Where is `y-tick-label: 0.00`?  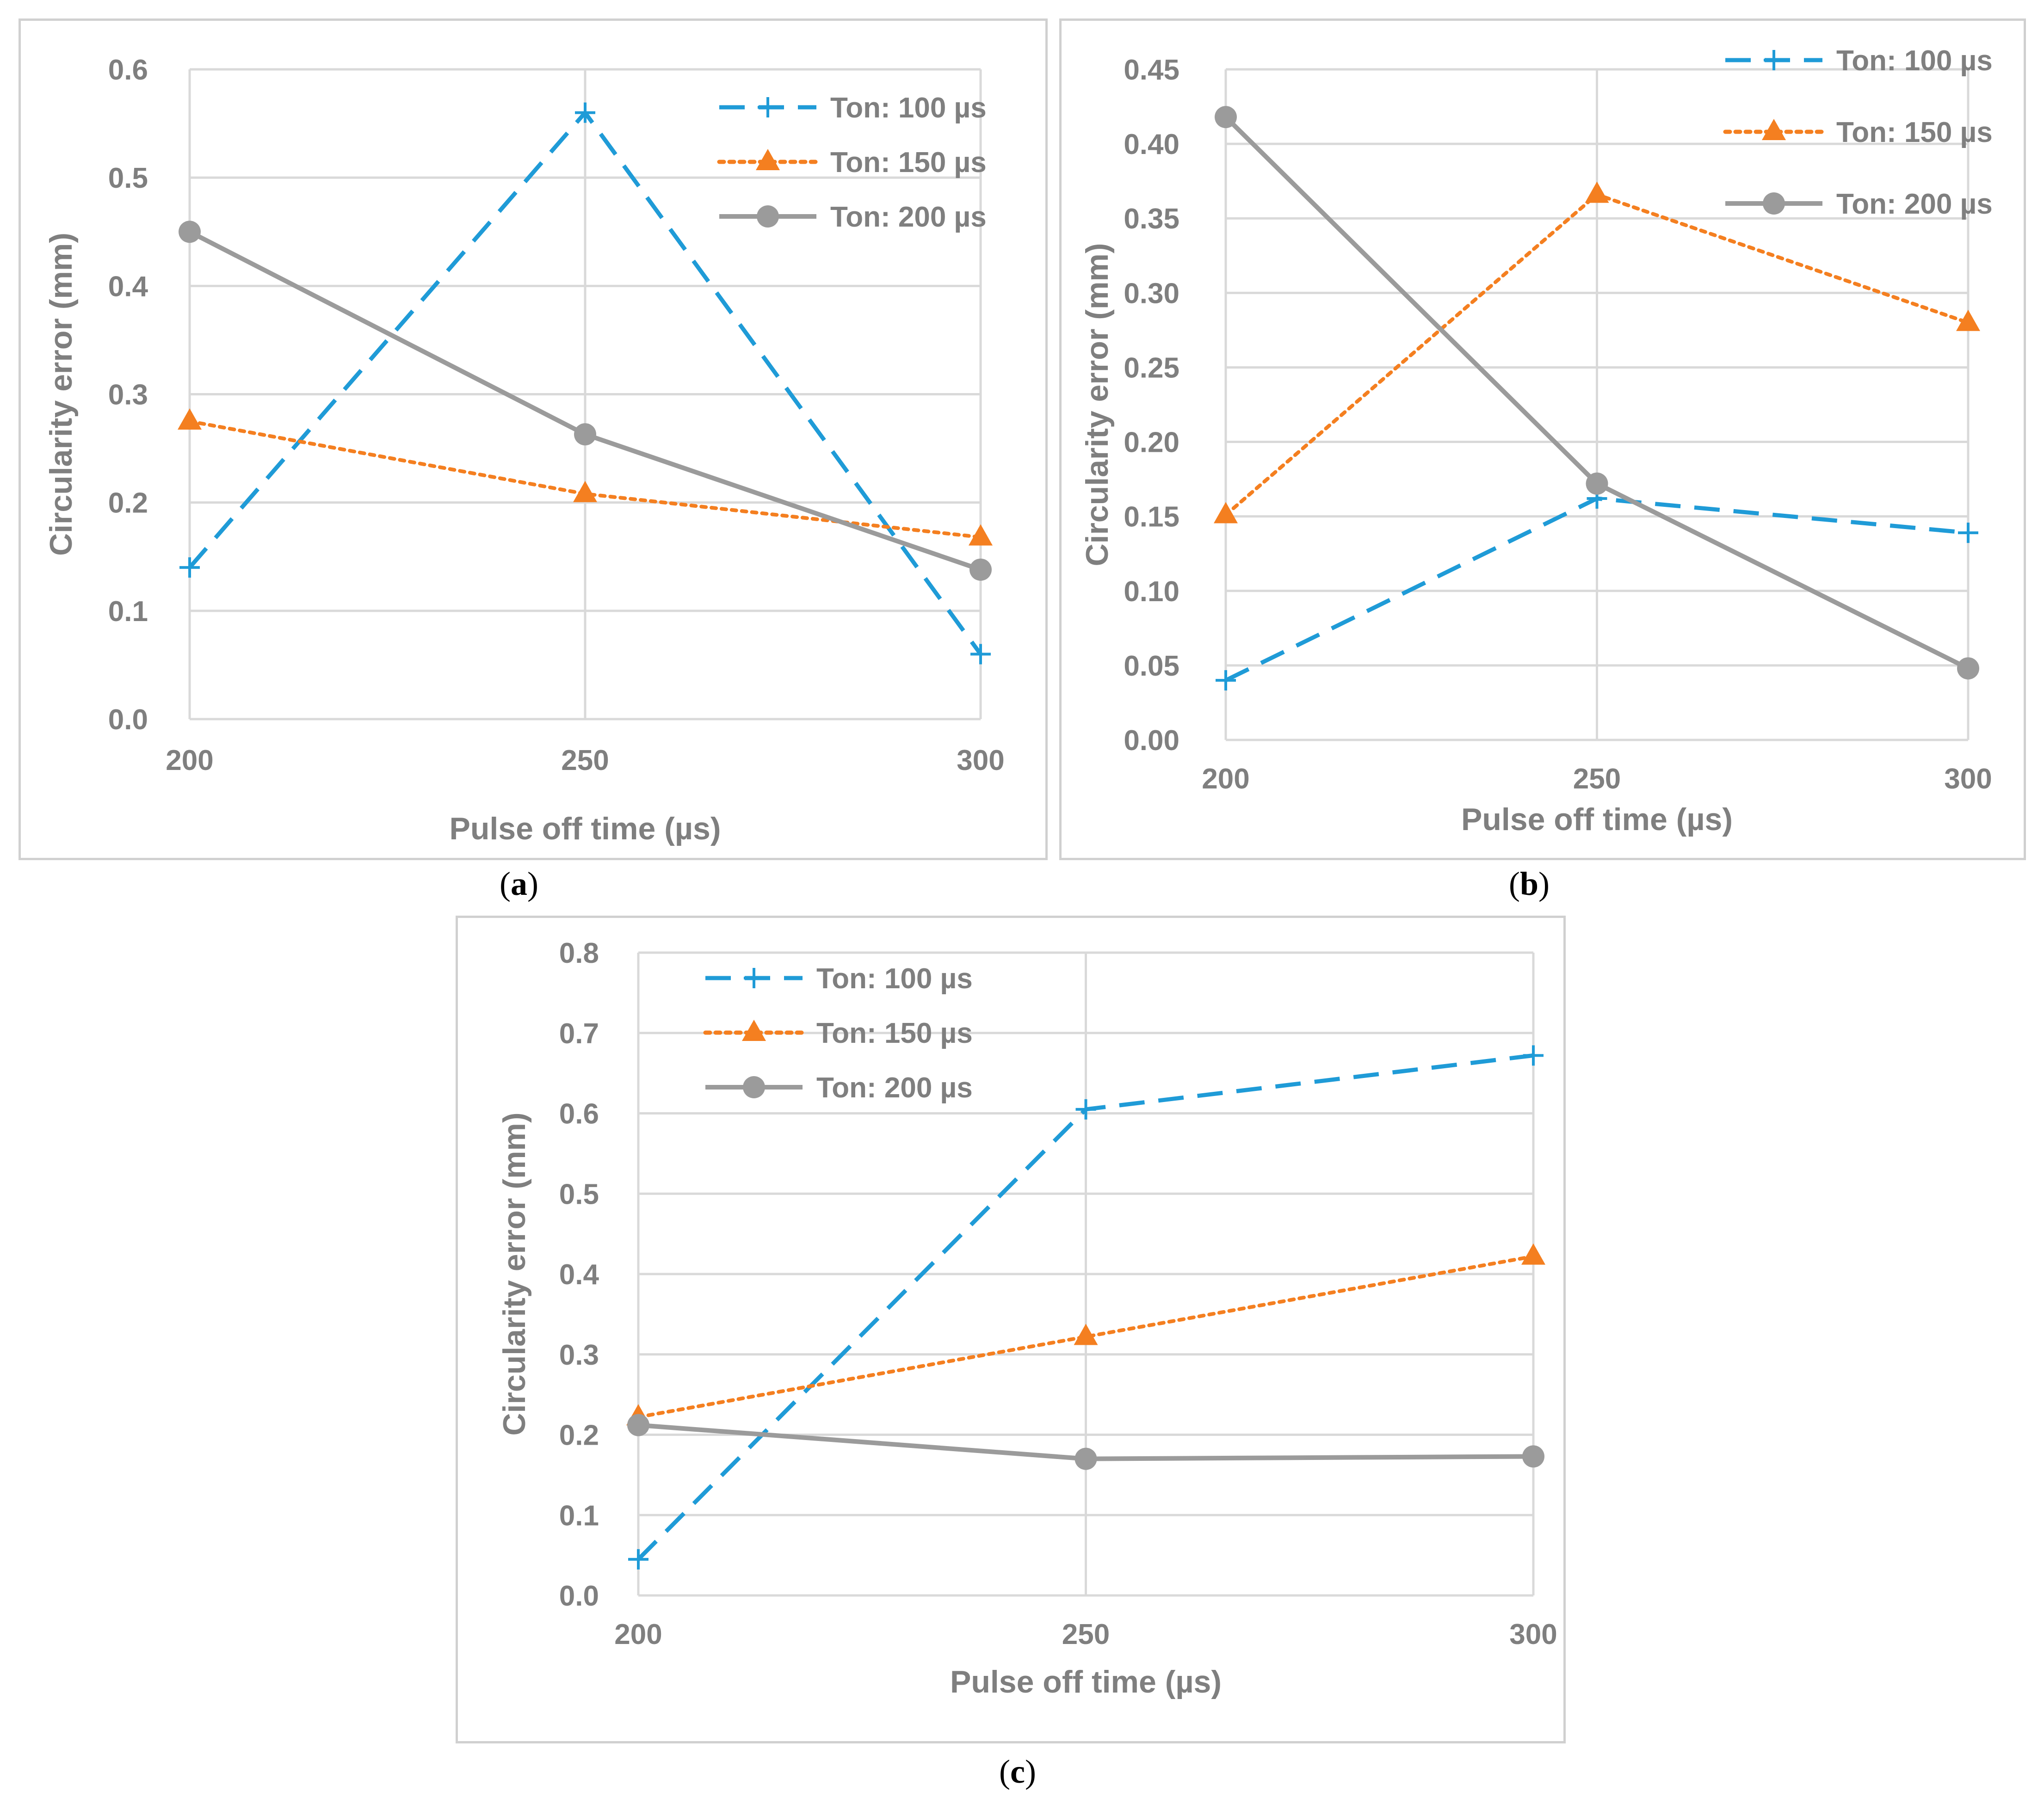 y-tick-label: 0.00 is located at coordinates (1151, 741).